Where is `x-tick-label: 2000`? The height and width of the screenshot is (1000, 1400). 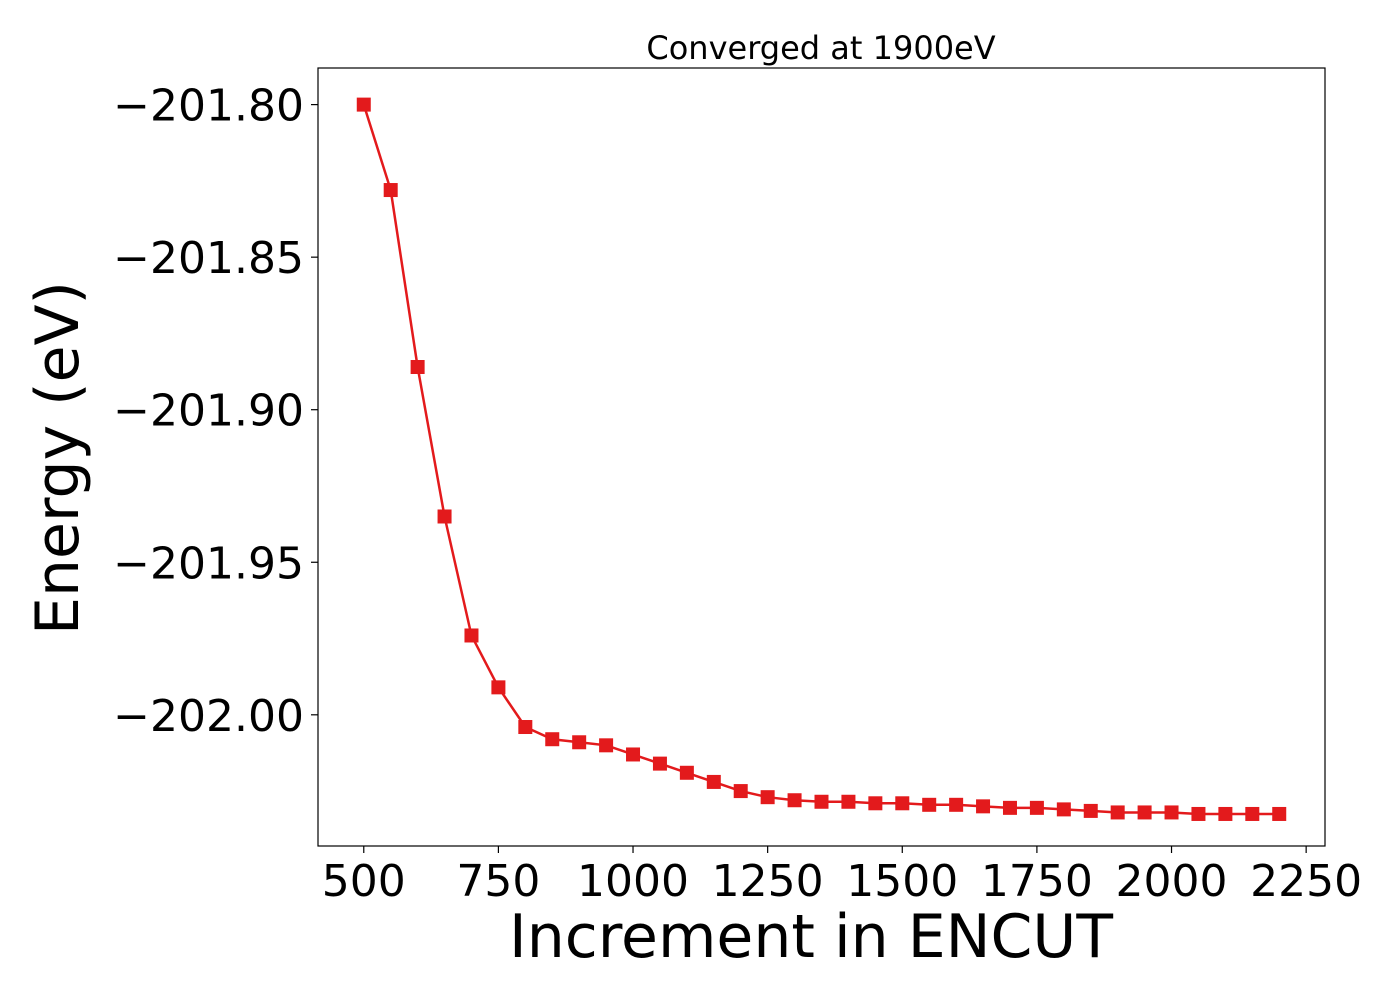 x-tick-label: 2000 is located at coordinates (1172, 881).